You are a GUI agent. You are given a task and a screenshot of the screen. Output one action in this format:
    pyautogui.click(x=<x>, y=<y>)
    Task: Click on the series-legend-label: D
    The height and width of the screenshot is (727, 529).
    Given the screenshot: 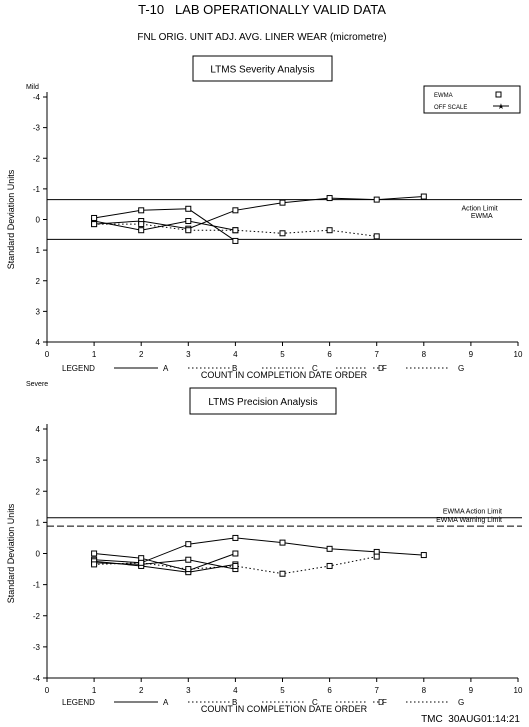 What is the action you would take?
    pyautogui.click(x=381, y=702)
    